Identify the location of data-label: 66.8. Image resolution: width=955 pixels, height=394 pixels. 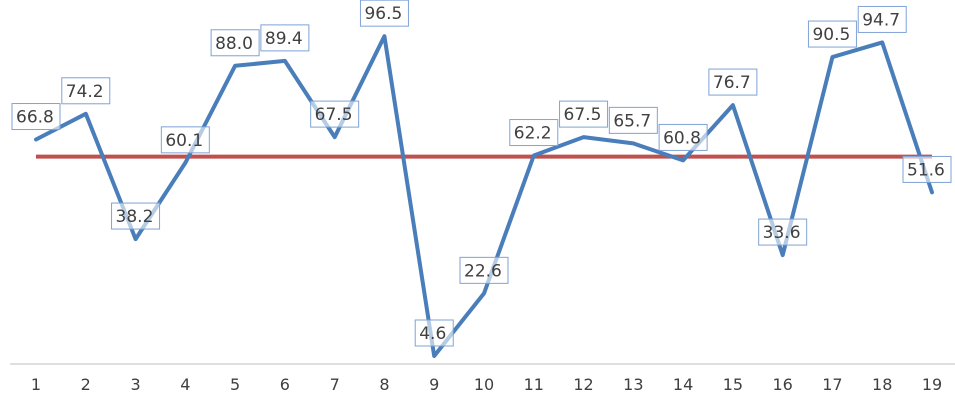
(36, 117).